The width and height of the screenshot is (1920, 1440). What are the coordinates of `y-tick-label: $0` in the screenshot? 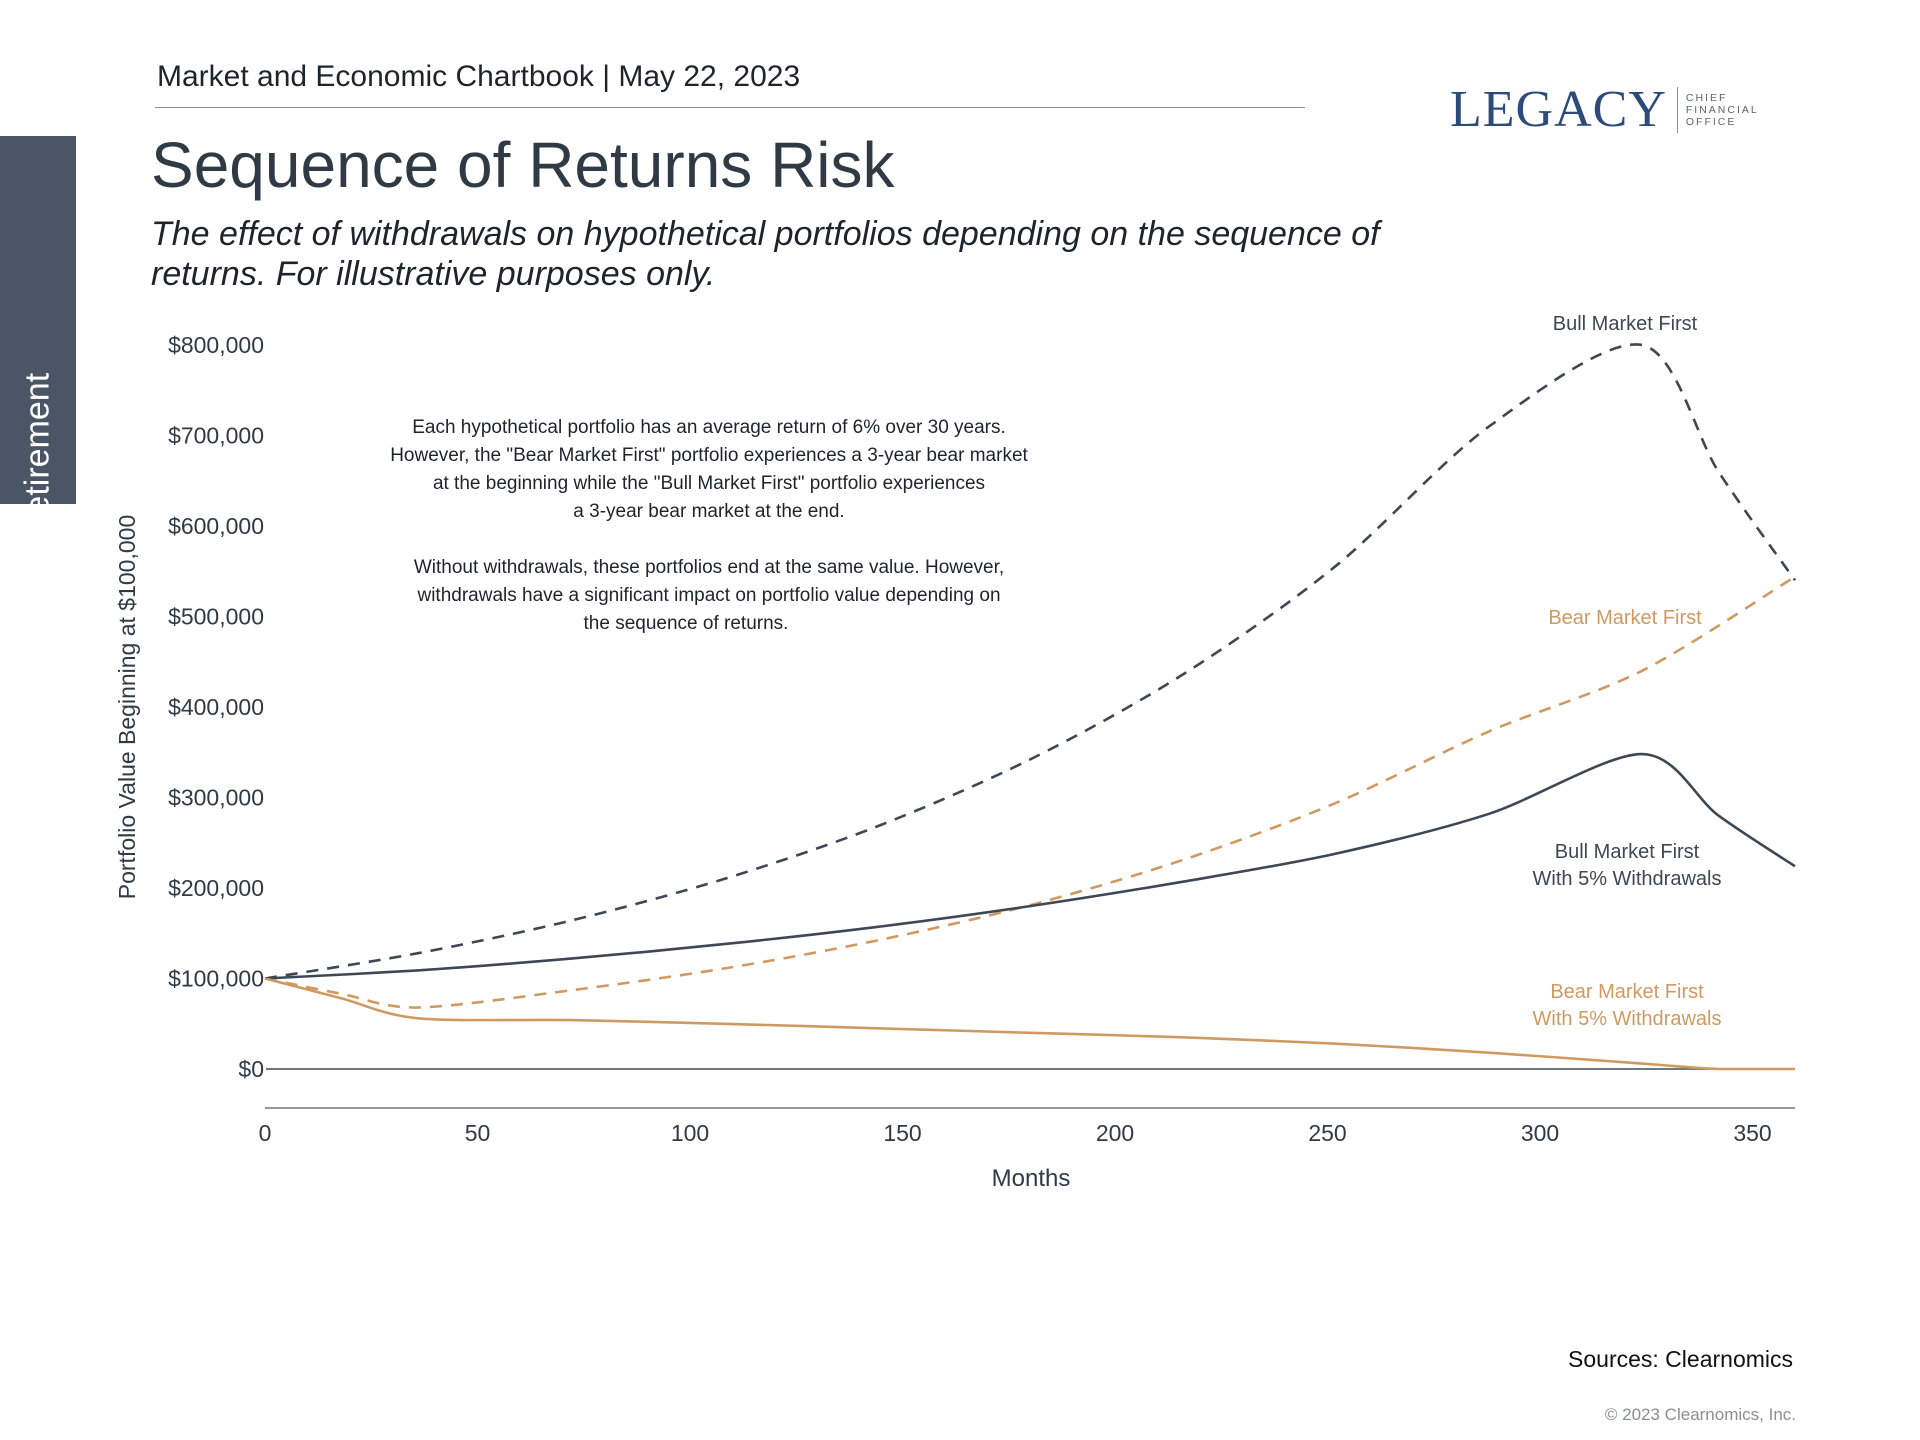 It's located at (251, 1069).